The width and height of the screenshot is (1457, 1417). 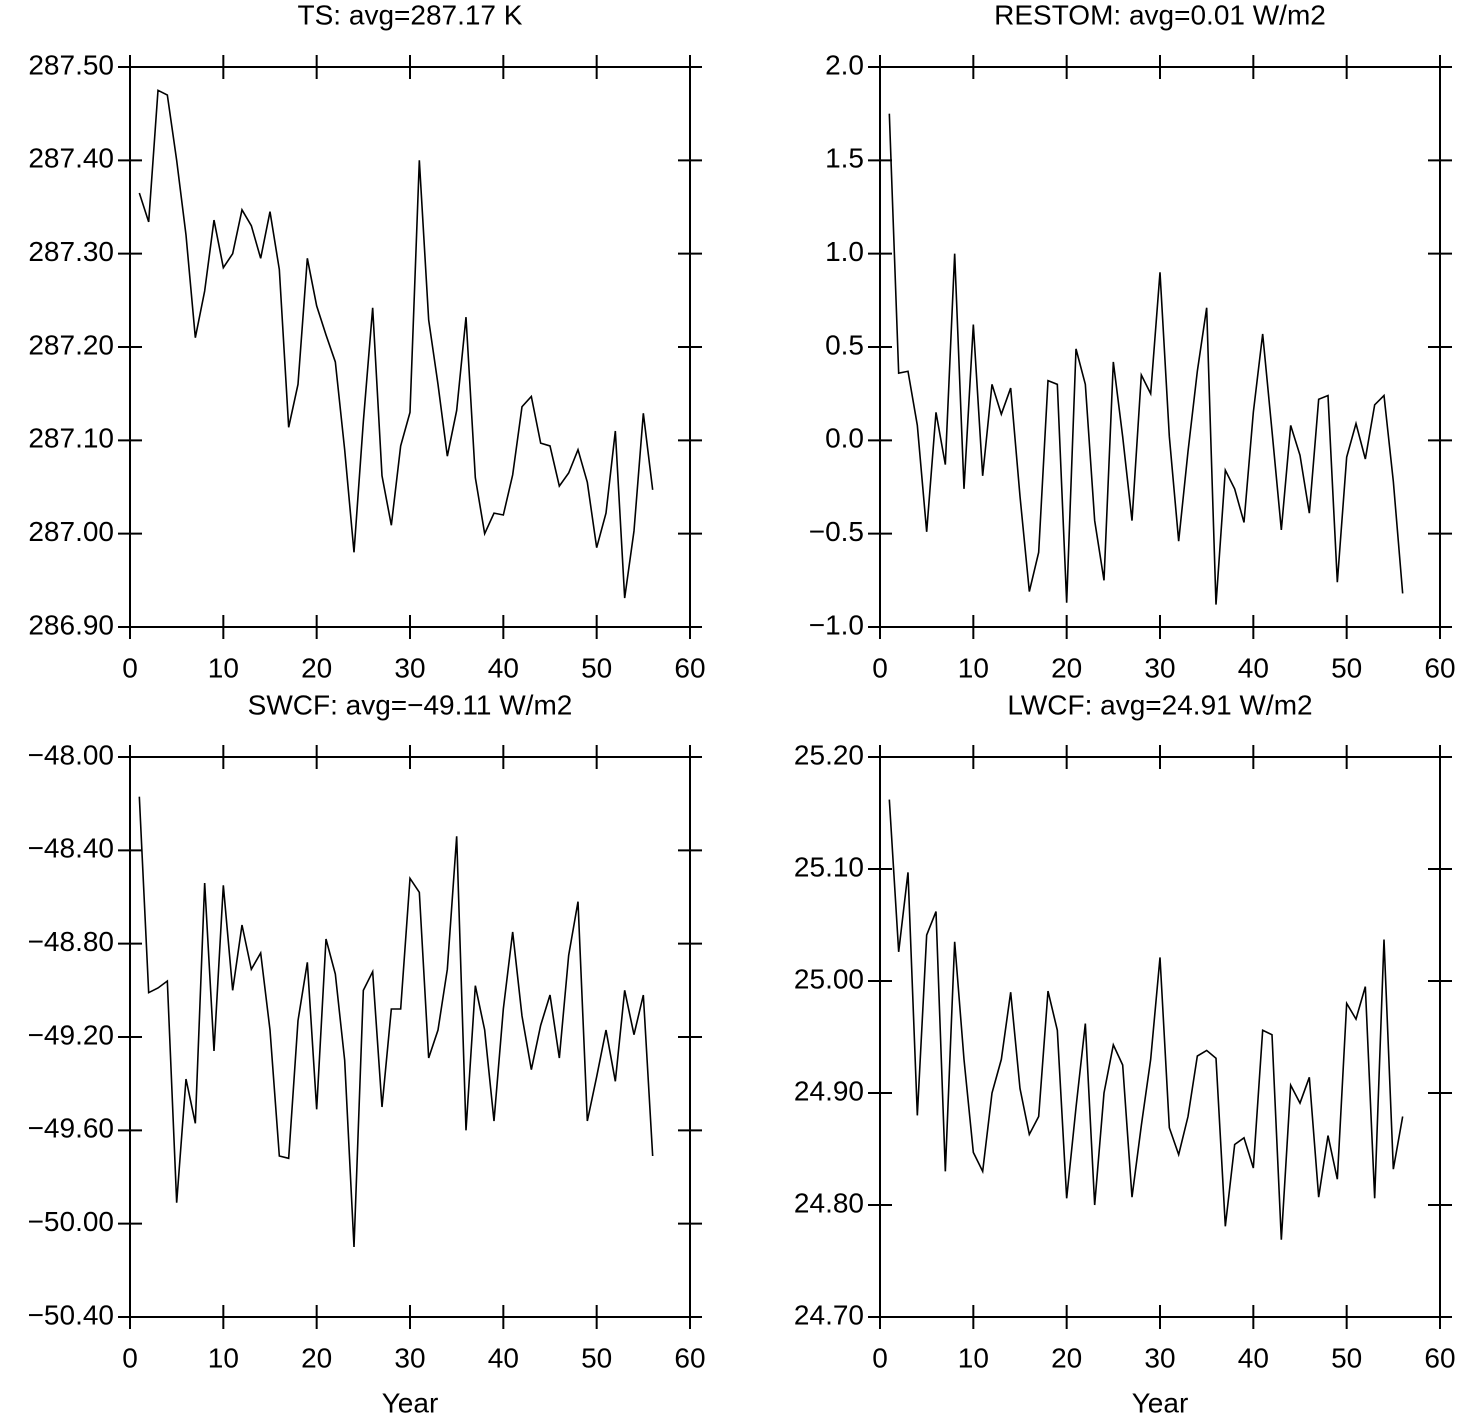 I want to click on y-tick-label: −1.0, so click(x=836, y=624).